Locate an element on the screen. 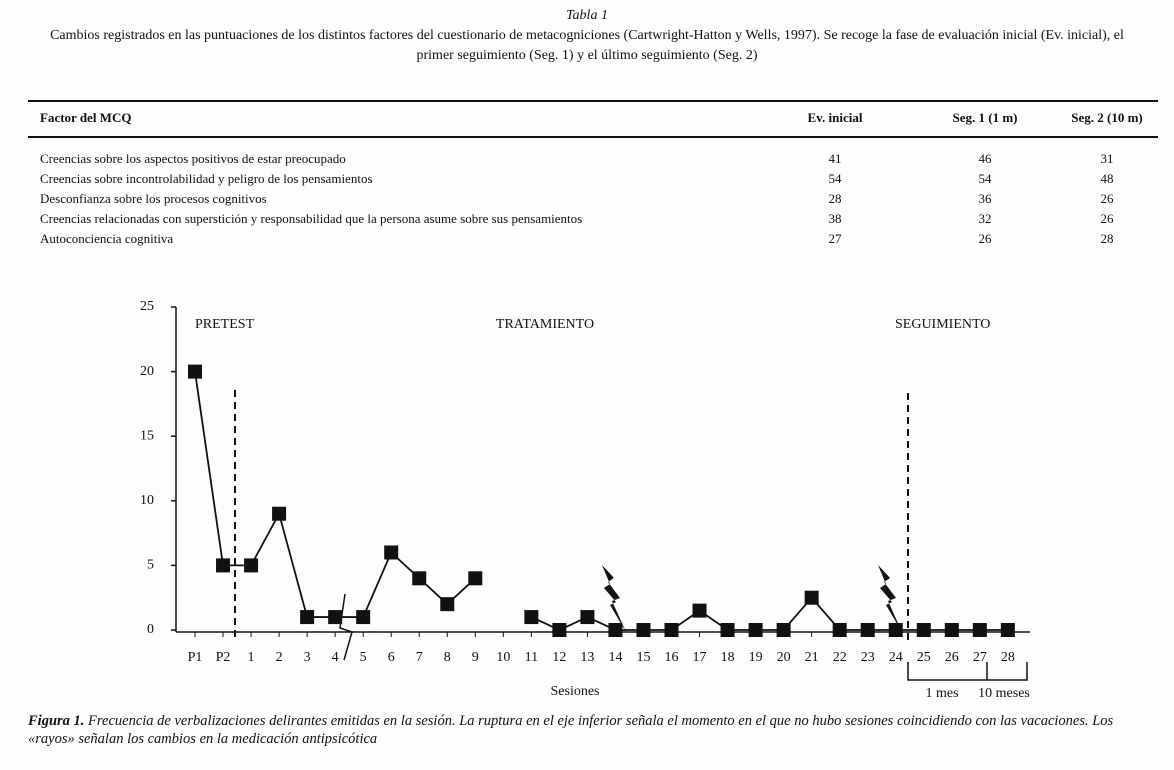 The image size is (1174, 770). x-tick-label: 7 is located at coordinates (419, 657).